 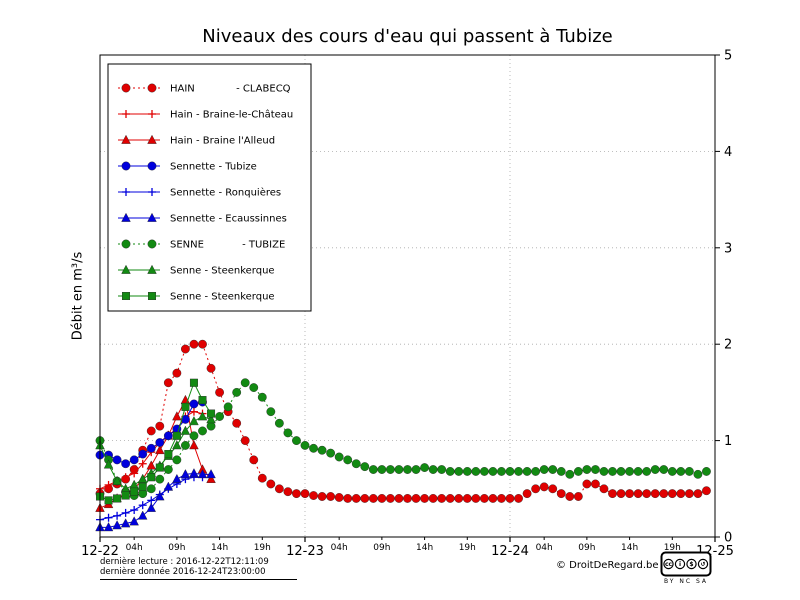 I want to click on legend-label-senne-tubize: SENNE - TUBIZE, so click(x=227, y=245).